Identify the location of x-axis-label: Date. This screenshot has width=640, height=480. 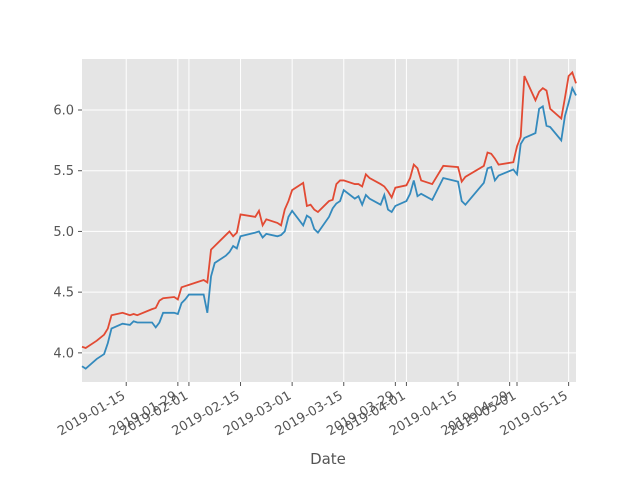
(328, 459).